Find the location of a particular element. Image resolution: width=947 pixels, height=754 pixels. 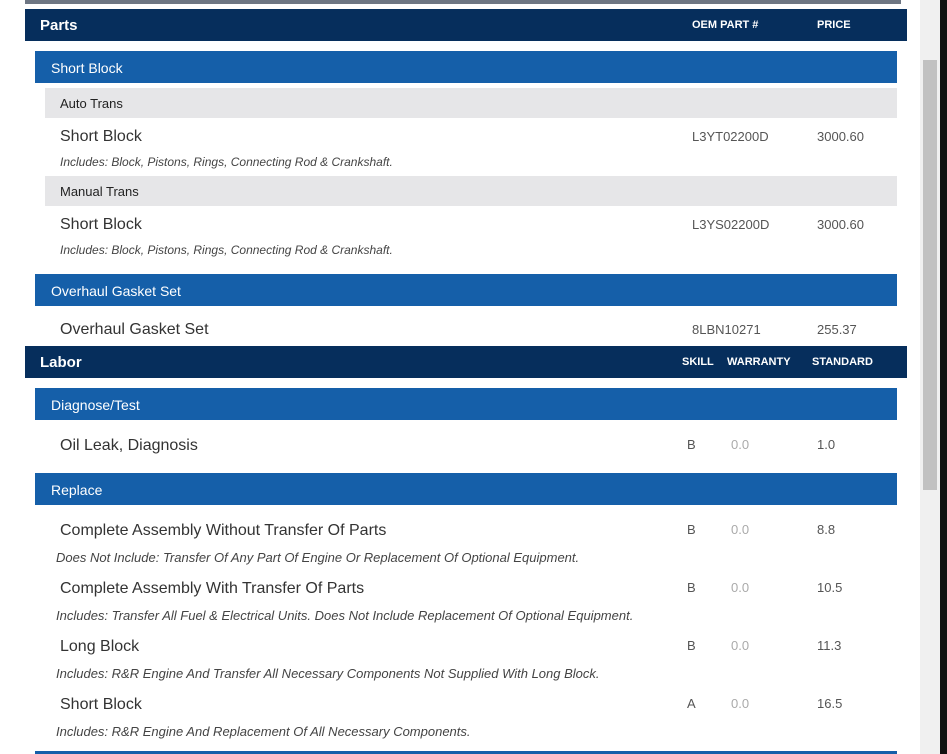

parts-title: Parts is located at coordinates (59, 25).